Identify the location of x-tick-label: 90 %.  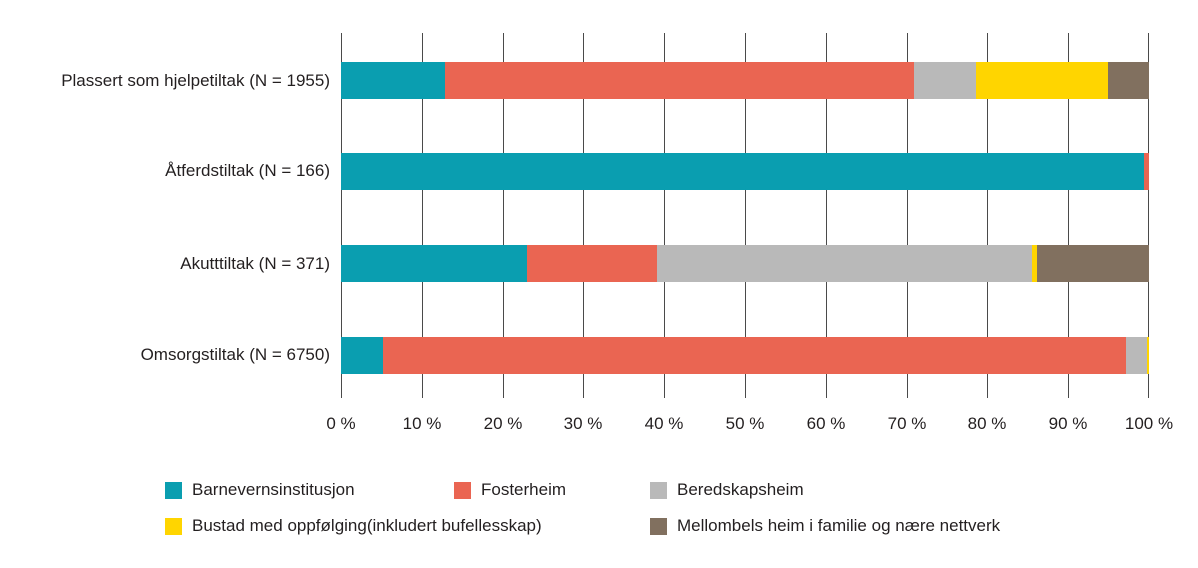
(1068, 423).